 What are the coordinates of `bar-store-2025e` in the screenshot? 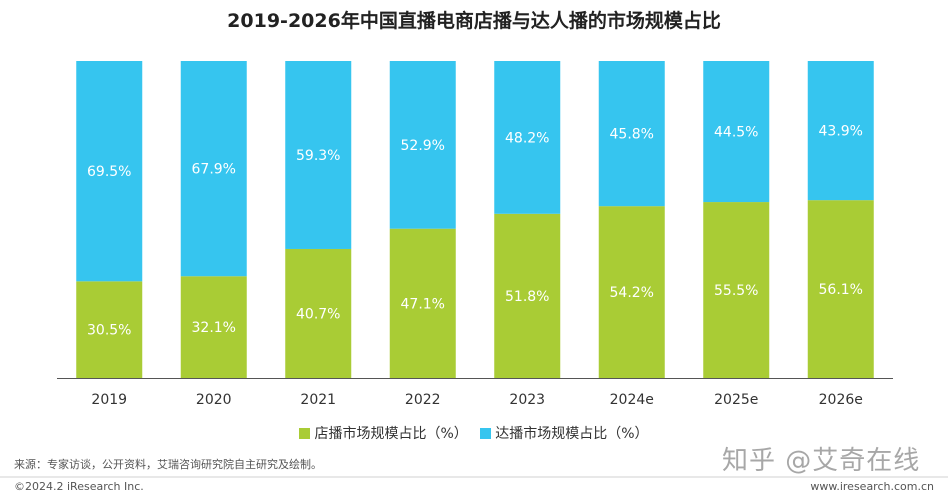 It's located at (736, 290).